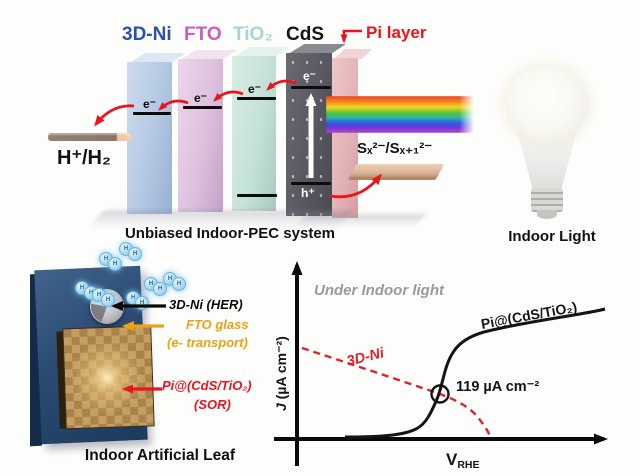 The height and width of the screenshot is (476, 640). I want to click on hole-label: h⁺, so click(308, 193).